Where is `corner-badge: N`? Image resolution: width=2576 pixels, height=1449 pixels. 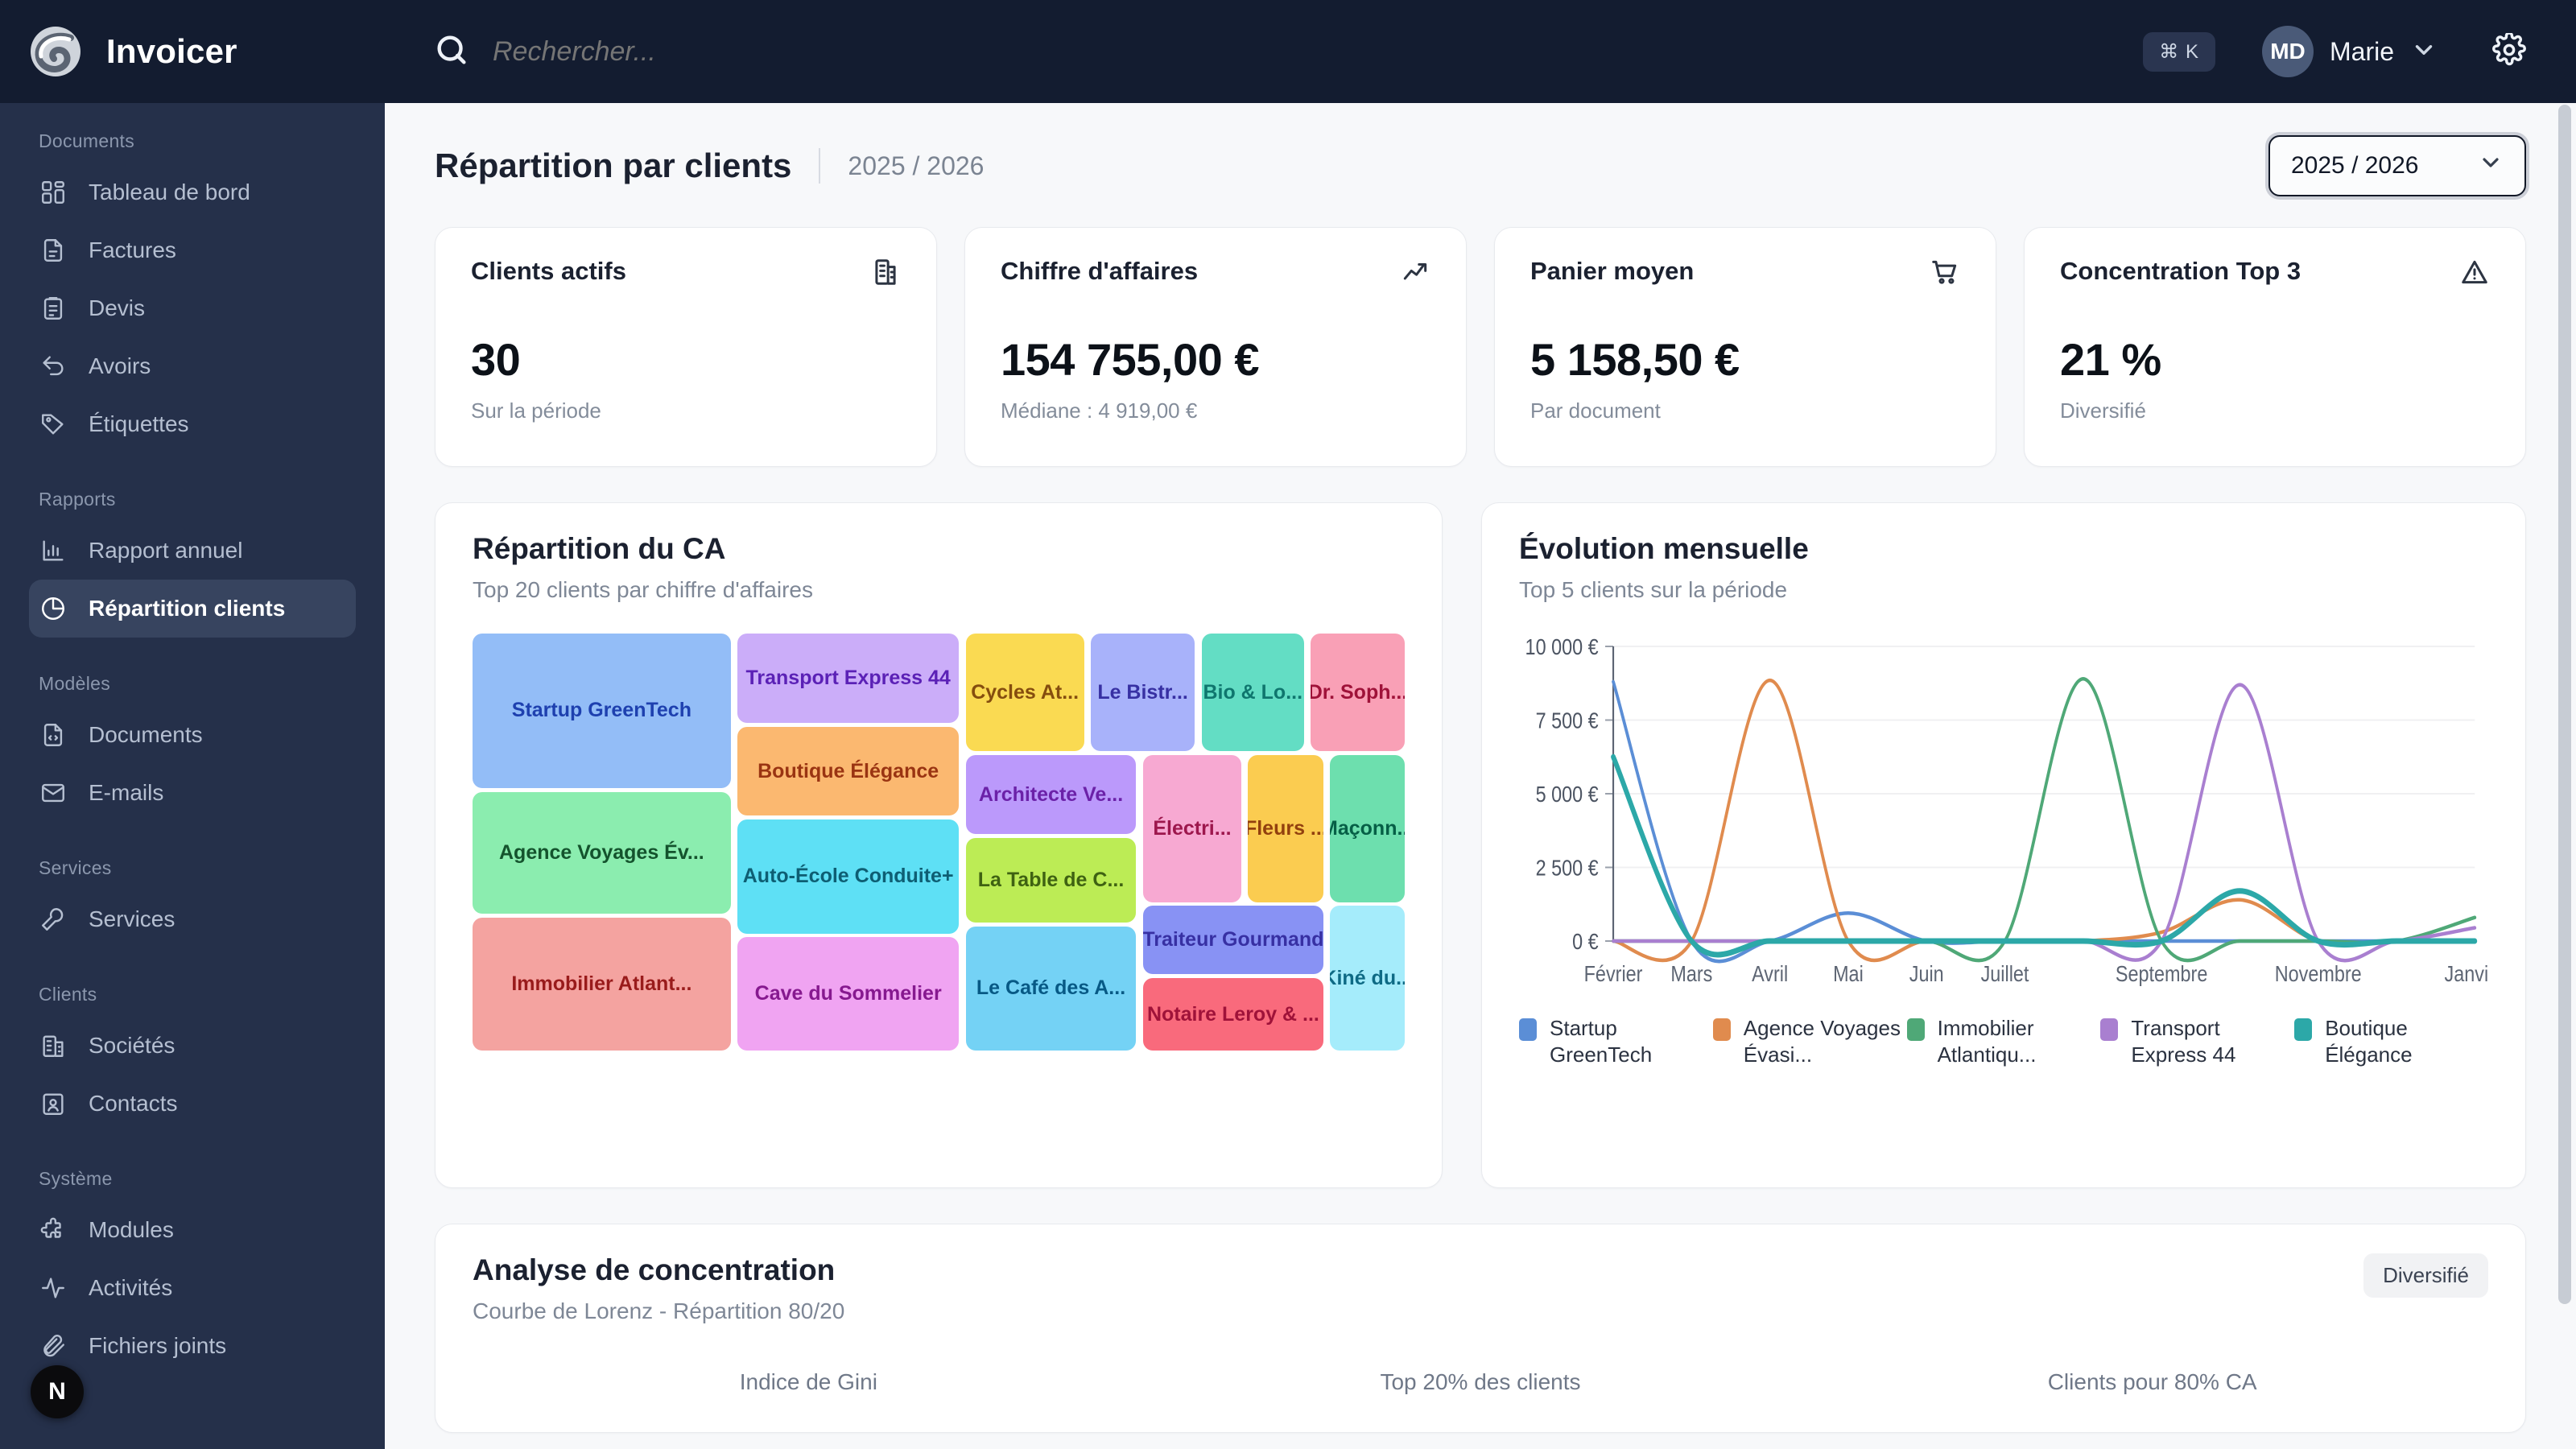
corner-badge: N is located at coordinates (57, 1391).